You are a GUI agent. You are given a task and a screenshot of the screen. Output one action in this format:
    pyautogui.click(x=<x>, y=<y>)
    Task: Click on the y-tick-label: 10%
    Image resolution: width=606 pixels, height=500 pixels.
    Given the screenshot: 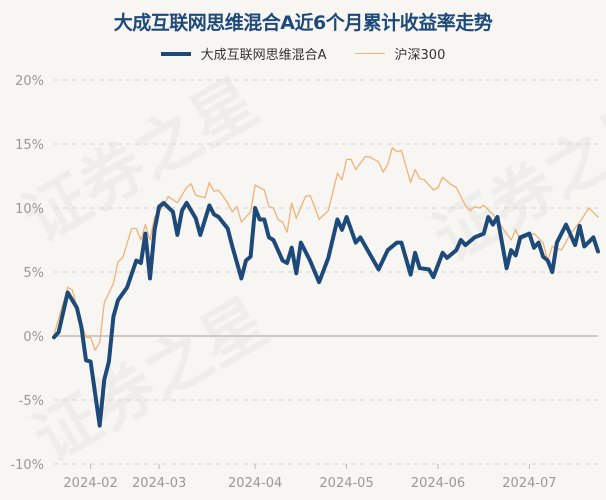 What is the action you would take?
    pyautogui.click(x=29, y=209)
    